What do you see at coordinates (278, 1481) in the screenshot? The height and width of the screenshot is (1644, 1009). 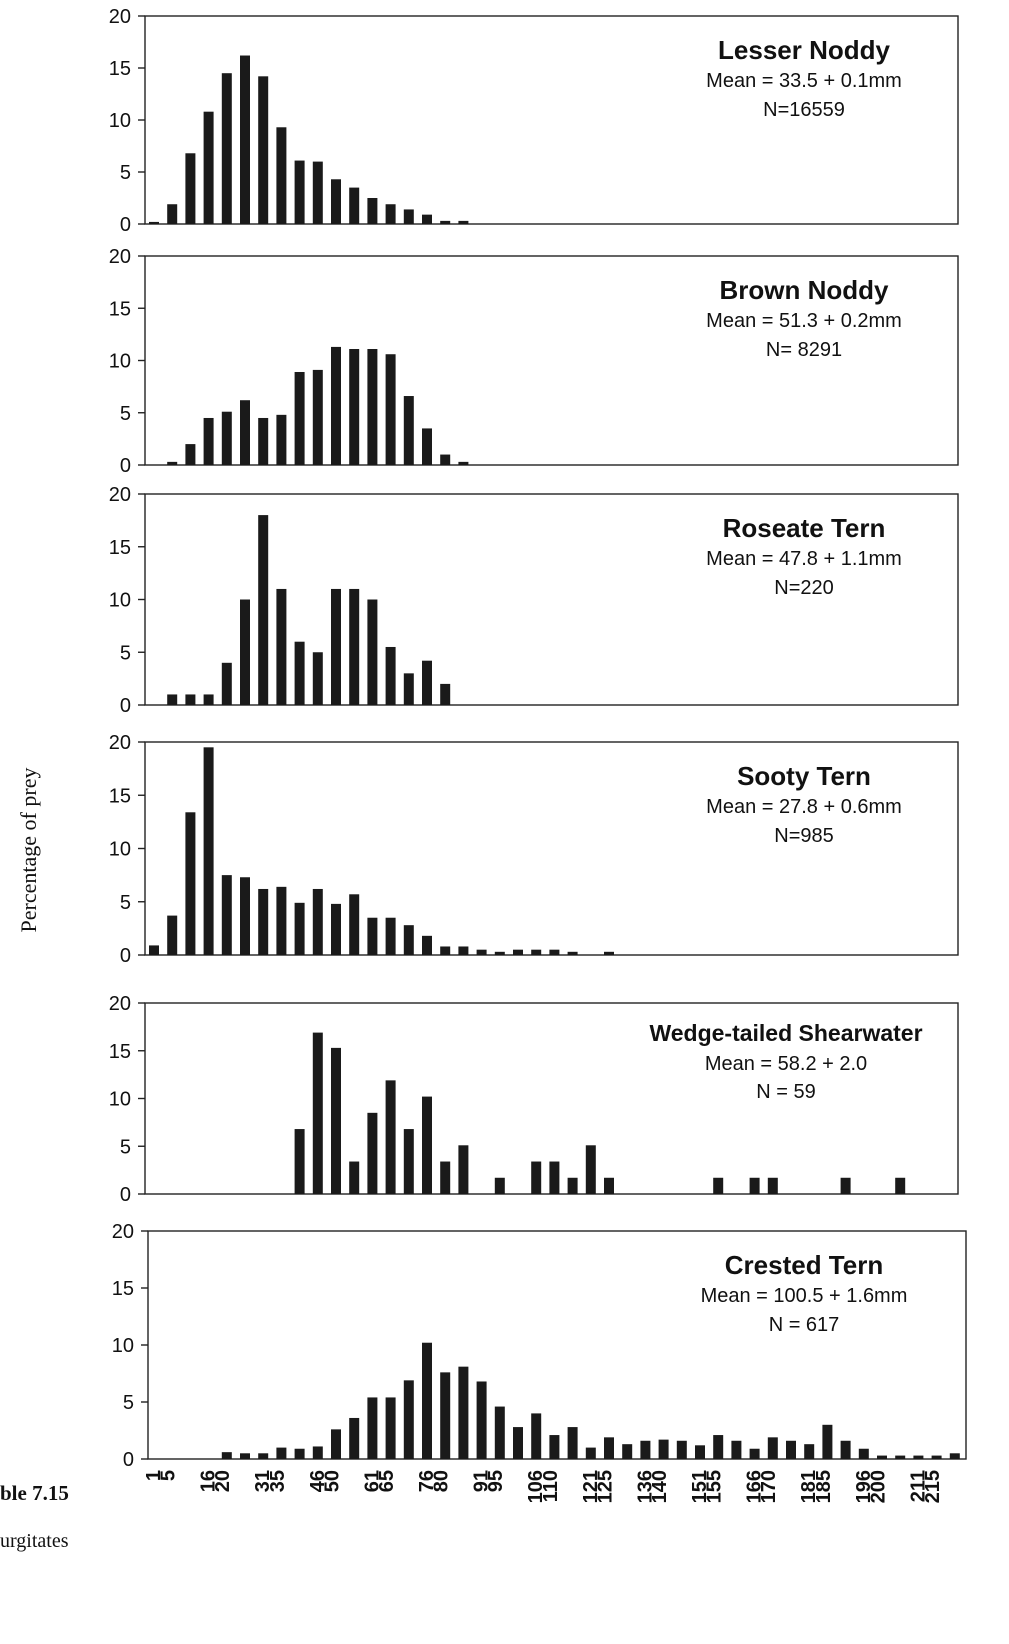 I see `x-tick-label: 35` at bounding box center [278, 1481].